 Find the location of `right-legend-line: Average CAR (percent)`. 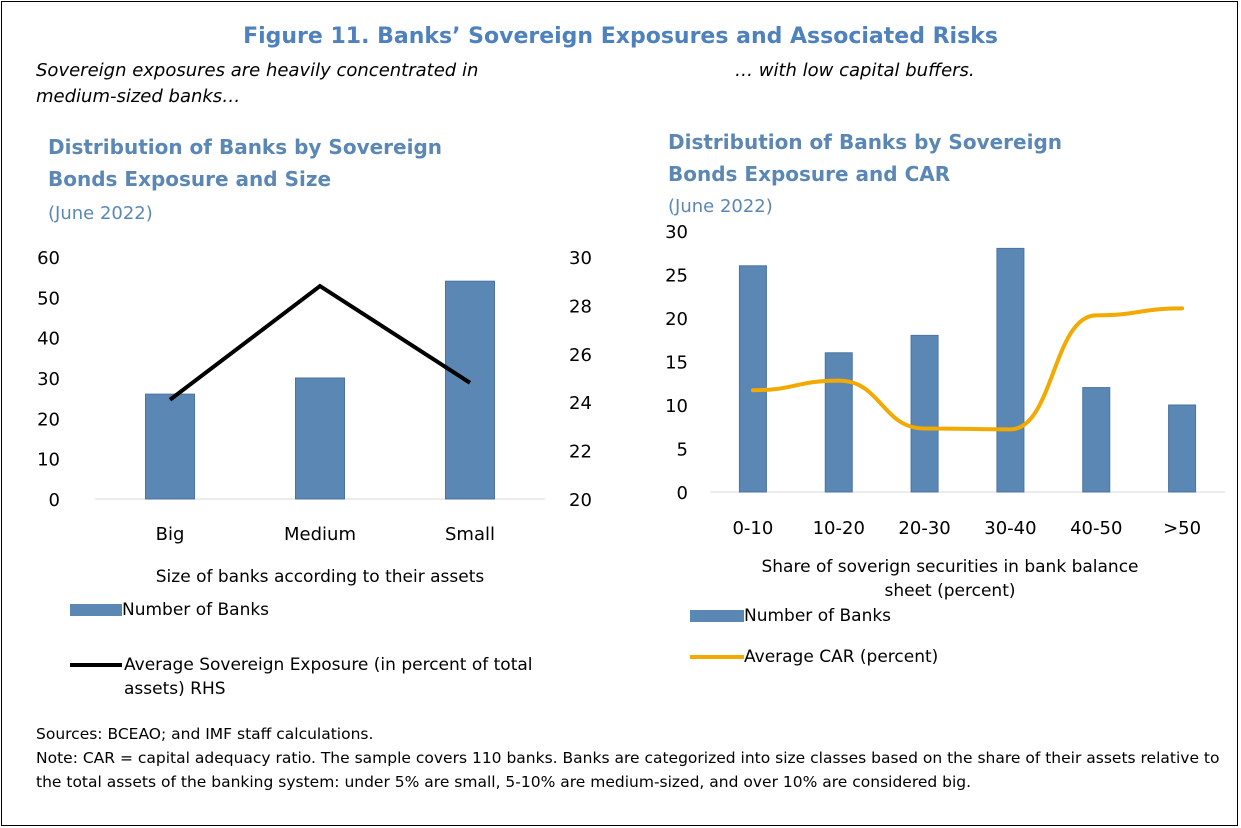

right-legend-line: Average CAR (percent) is located at coordinates (814, 657).